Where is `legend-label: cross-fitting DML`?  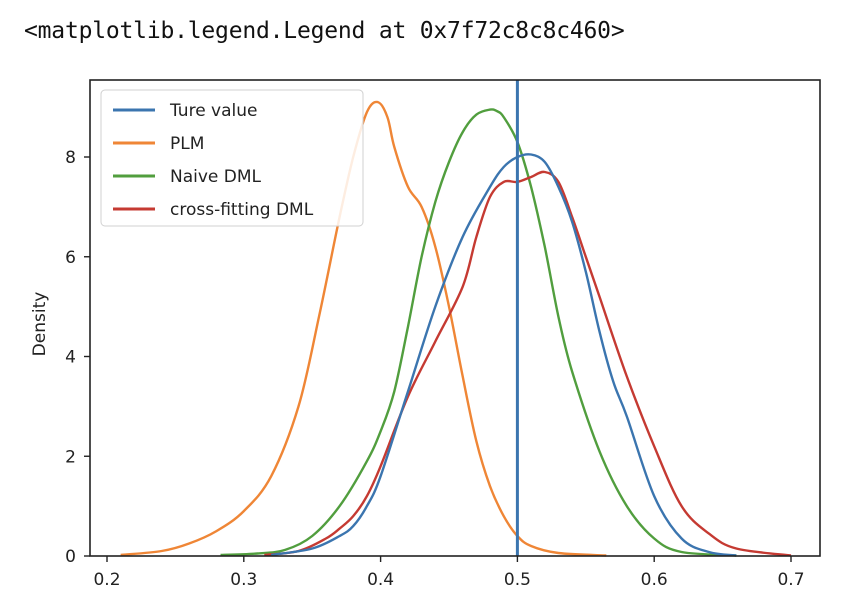
legend-label: cross-fitting DML is located at coordinates (242, 210).